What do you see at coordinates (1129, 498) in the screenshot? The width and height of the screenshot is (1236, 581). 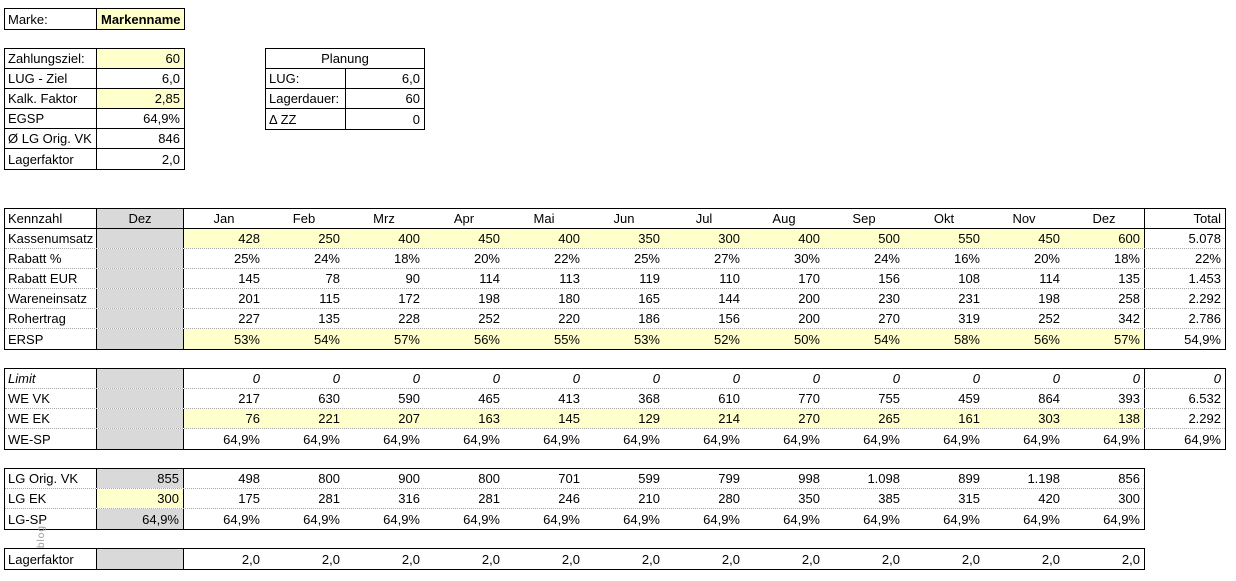 I see `cell-value: 300` at bounding box center [1129, 498].